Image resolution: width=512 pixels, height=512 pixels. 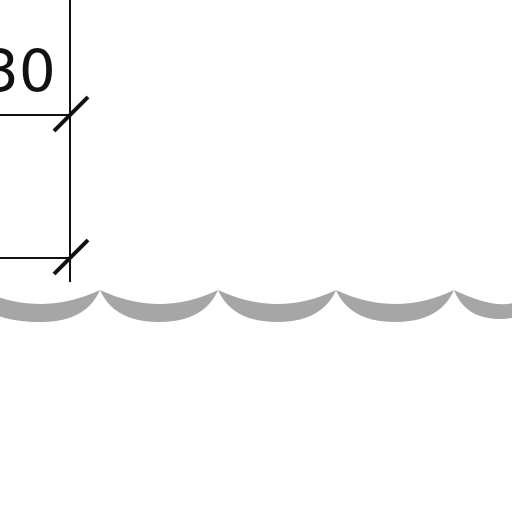 What do you see at coordinates (28, 71) in the screenshot?
I see `dimension-label: 30` at bounding box center [28, 71].